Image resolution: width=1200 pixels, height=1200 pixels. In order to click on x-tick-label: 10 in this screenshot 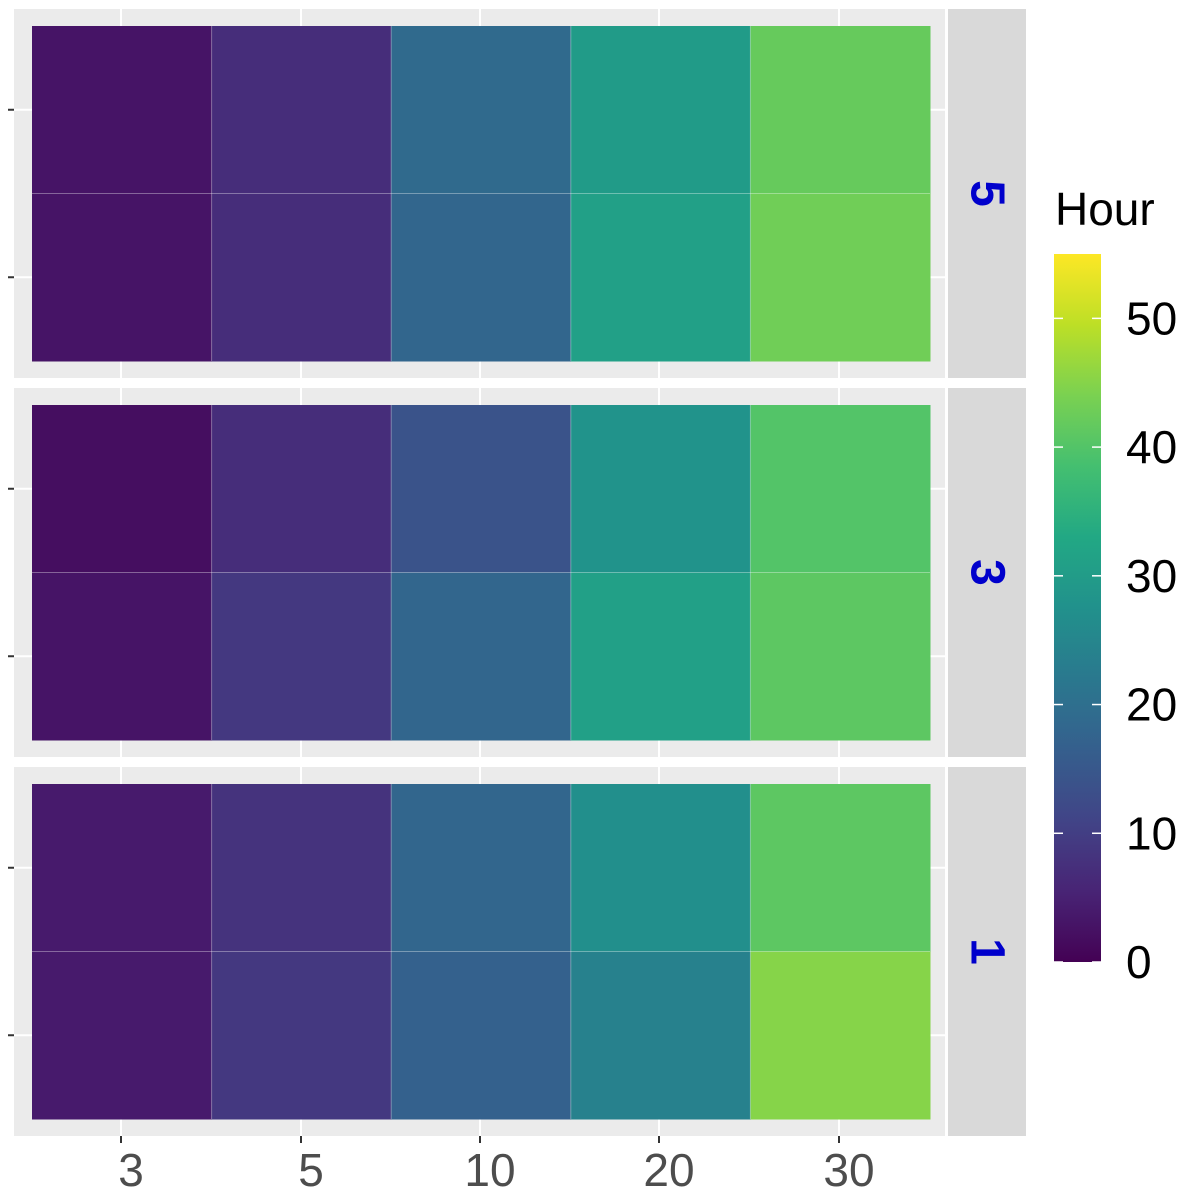, I will do `click(489, 1170)`.